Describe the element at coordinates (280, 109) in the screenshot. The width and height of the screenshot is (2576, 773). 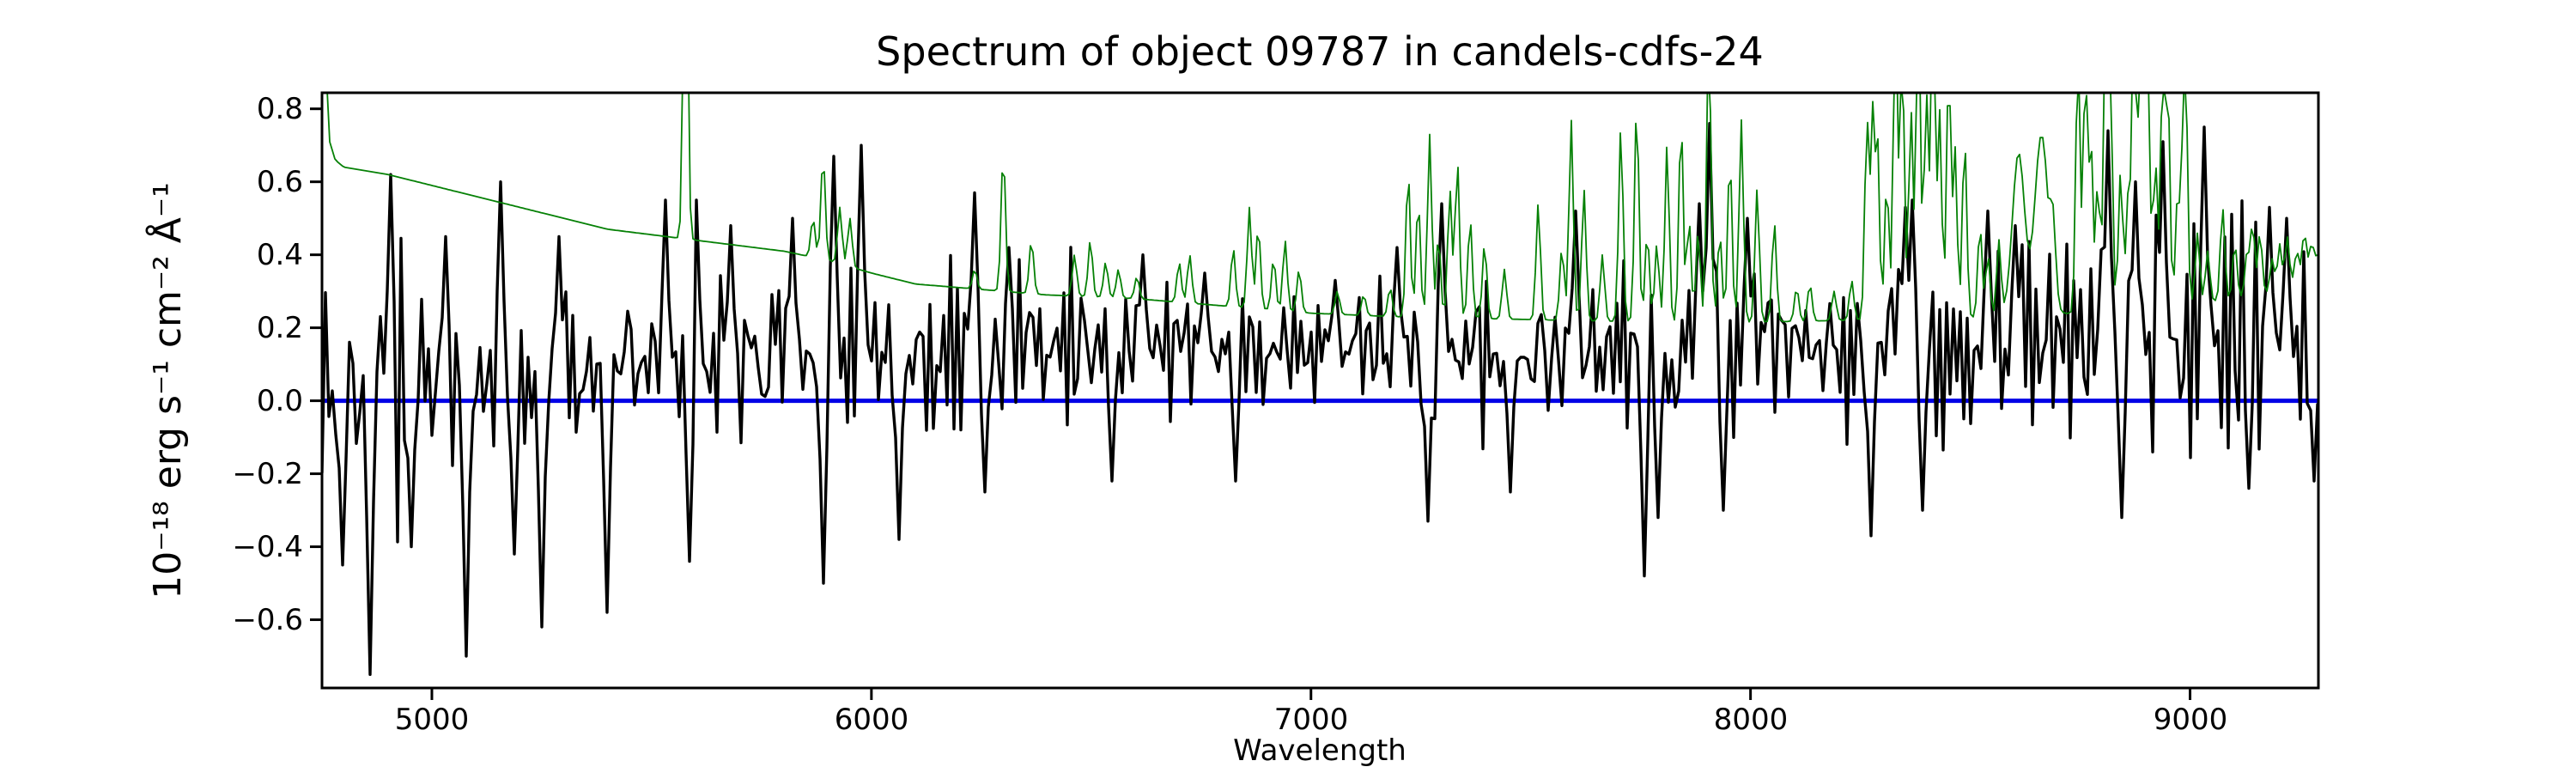
I see `y-tick-label: 0.8` at that location.